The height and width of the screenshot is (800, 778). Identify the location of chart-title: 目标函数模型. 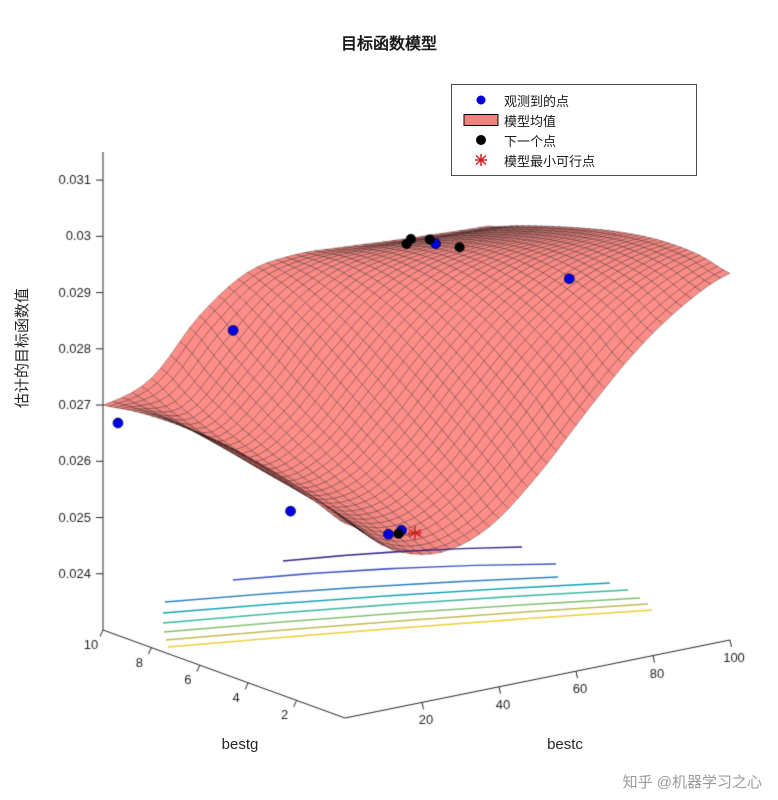
(388, 44).